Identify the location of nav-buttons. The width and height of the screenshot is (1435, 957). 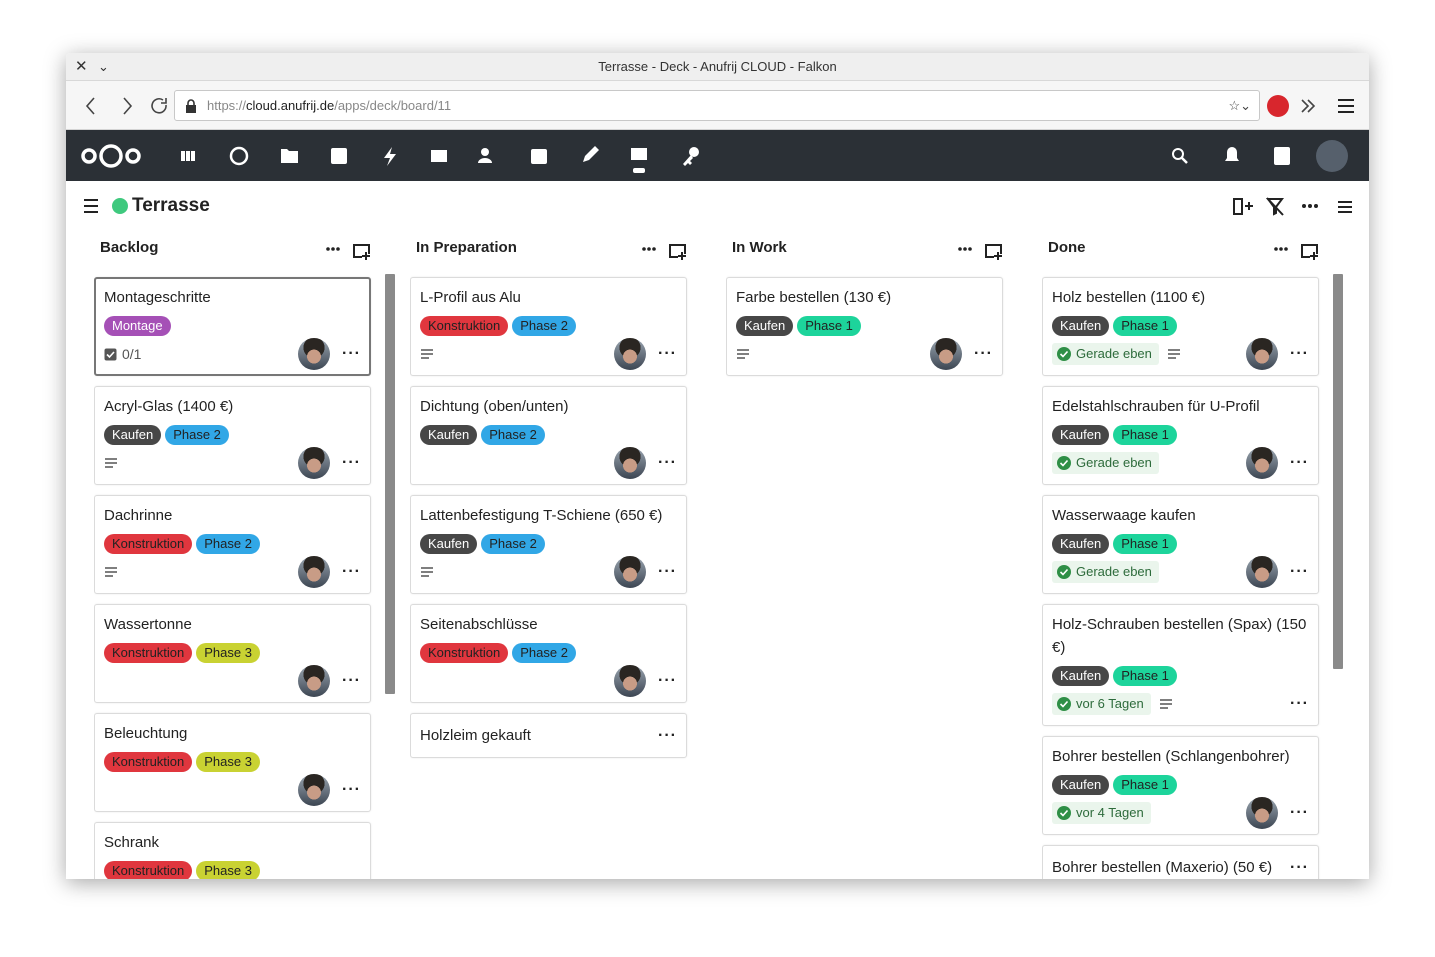
(131, 105).